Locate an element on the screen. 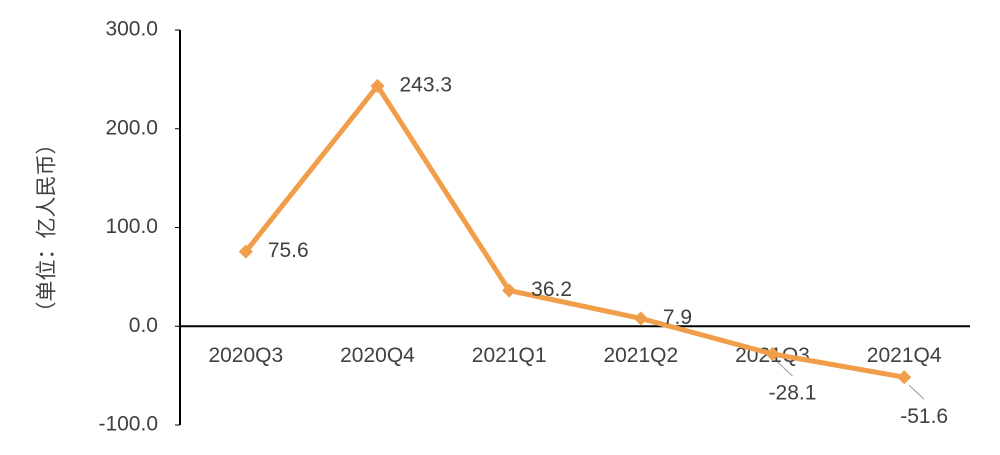 This screenshot has height=455, width=1000. data-label: 243.3 is located at coordinates (426, 85).